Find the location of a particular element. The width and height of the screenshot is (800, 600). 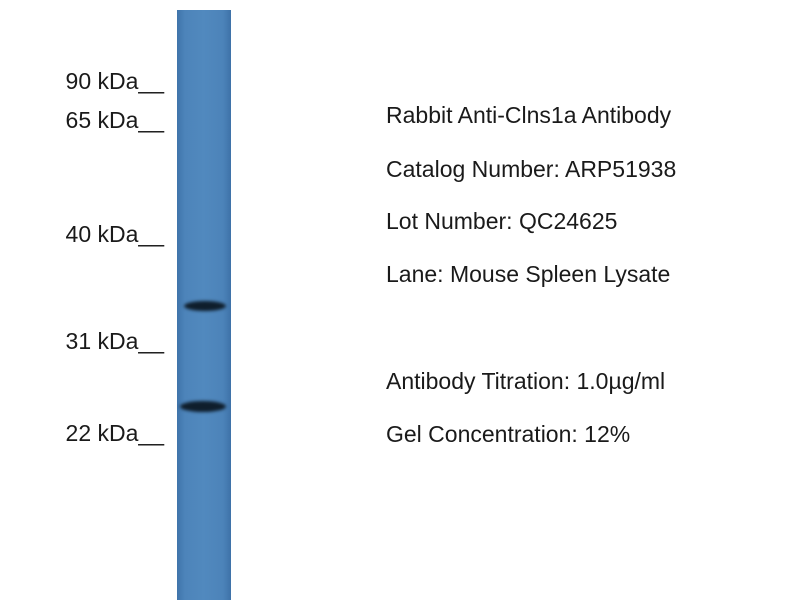

gel-concentration: Gel Concentration: 12% is located at coordinates (508, 434).